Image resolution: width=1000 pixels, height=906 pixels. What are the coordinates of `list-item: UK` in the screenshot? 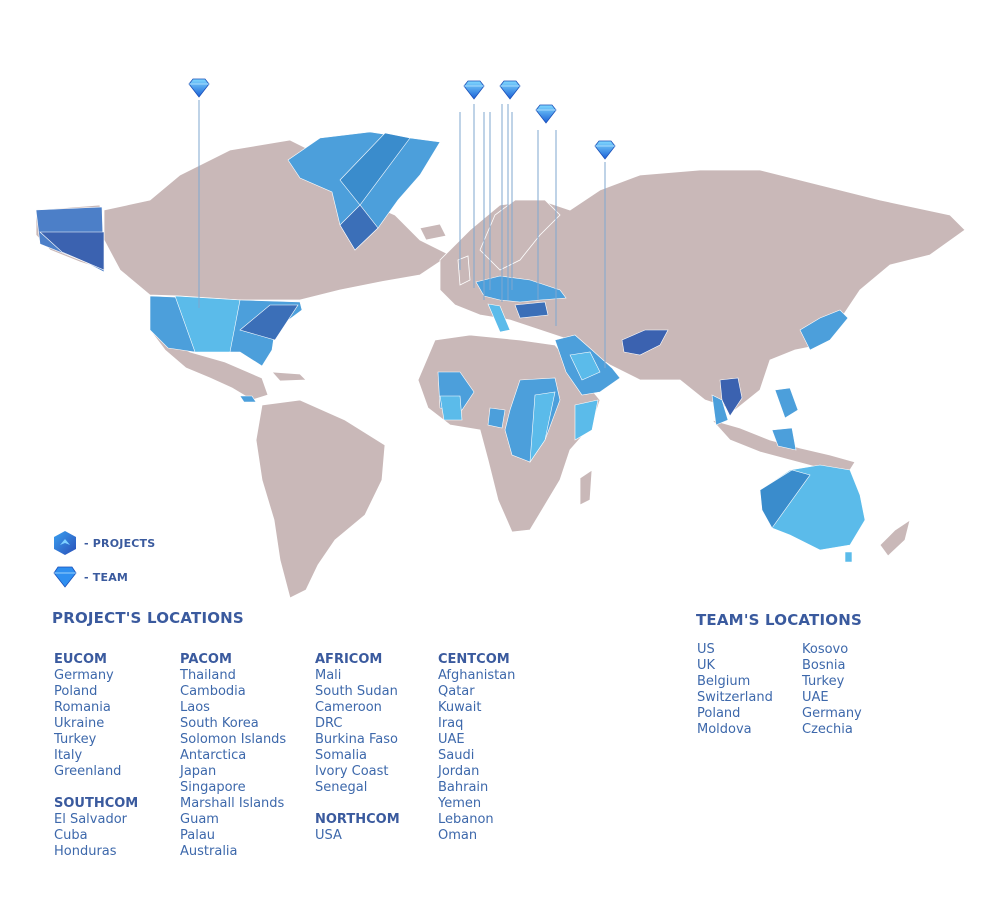 It's located at (706, 665).